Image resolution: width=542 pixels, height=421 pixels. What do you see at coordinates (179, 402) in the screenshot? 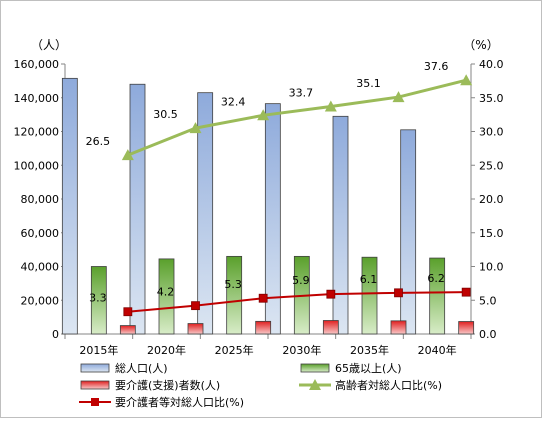
I see `legend-care-ratio-label: 要介護者等対総人口比(%)` at bounding box center [179, 402].